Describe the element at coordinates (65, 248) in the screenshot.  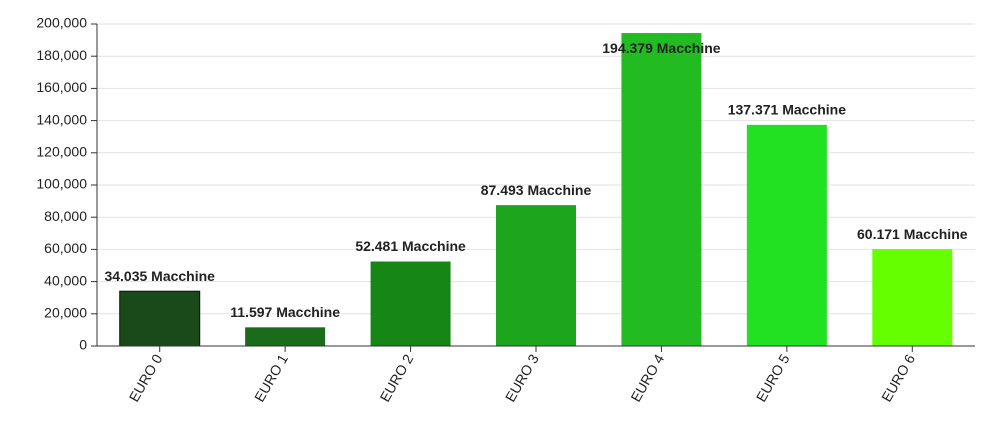
I see `y-tick-label: 60,000` at that location.